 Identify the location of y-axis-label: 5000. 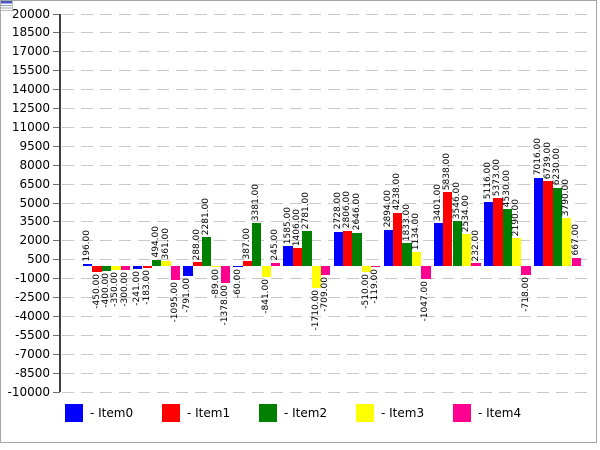
(34, 202).